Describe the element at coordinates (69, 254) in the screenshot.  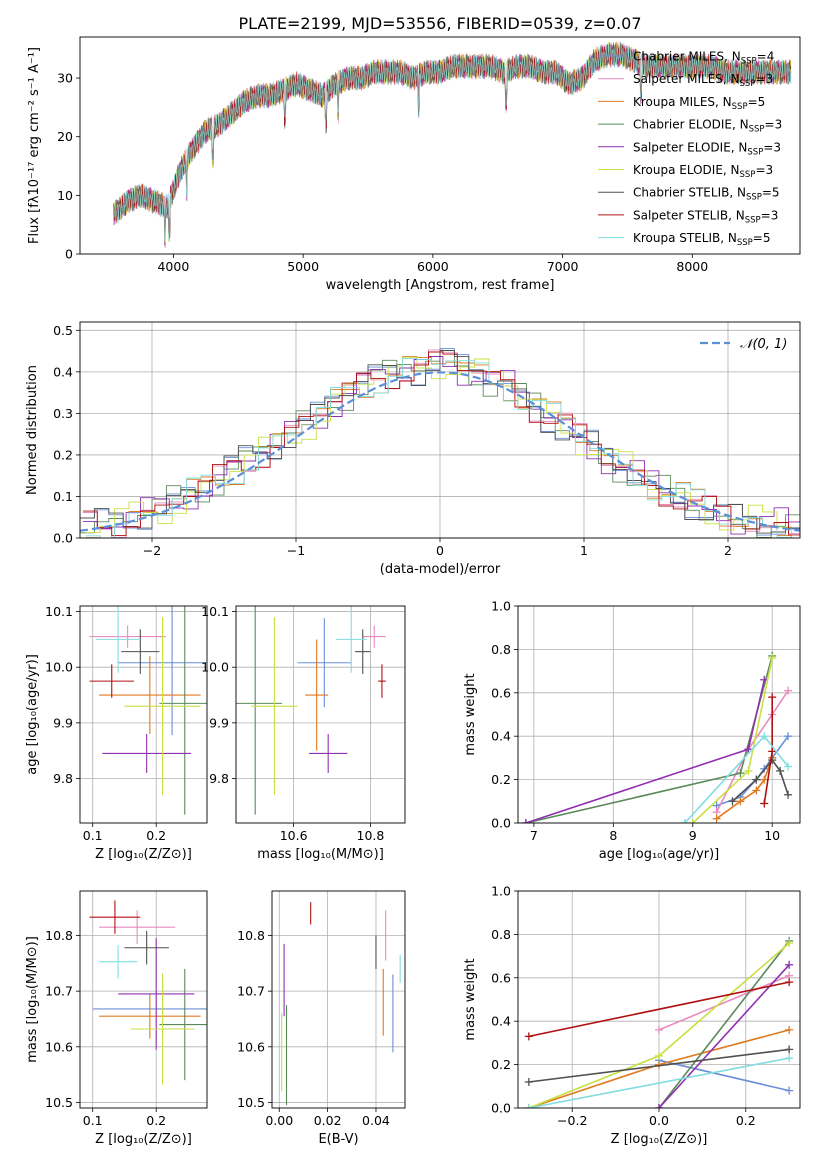
I see `y-tick-label: 0` at that location.